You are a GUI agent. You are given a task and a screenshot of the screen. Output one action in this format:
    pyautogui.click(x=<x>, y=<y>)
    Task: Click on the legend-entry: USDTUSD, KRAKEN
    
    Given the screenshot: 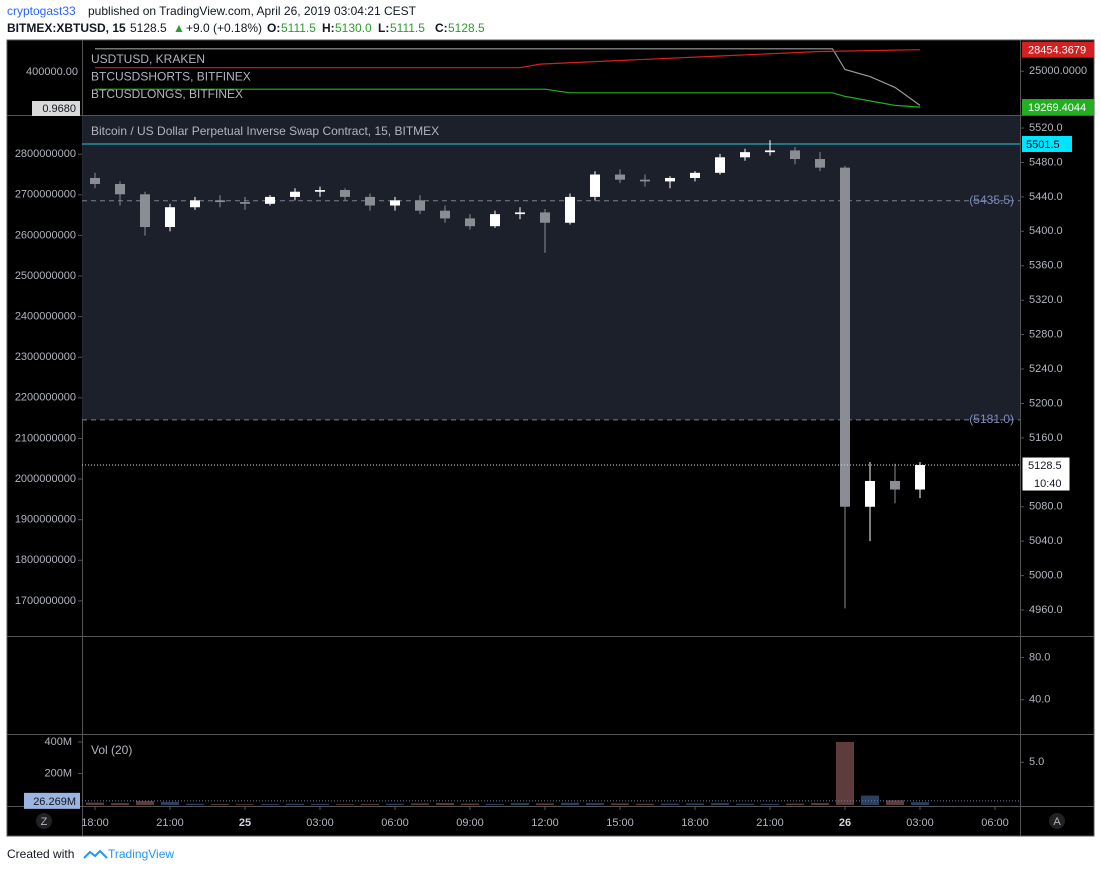 What is the action you would take?
    pyautogui.click(x=148, y=59)
    